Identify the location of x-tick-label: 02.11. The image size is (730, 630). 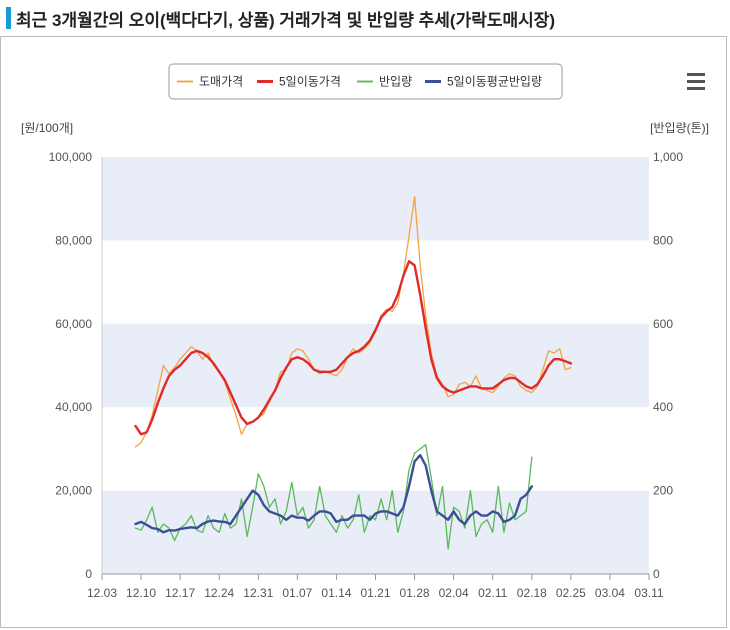
(492, 593).